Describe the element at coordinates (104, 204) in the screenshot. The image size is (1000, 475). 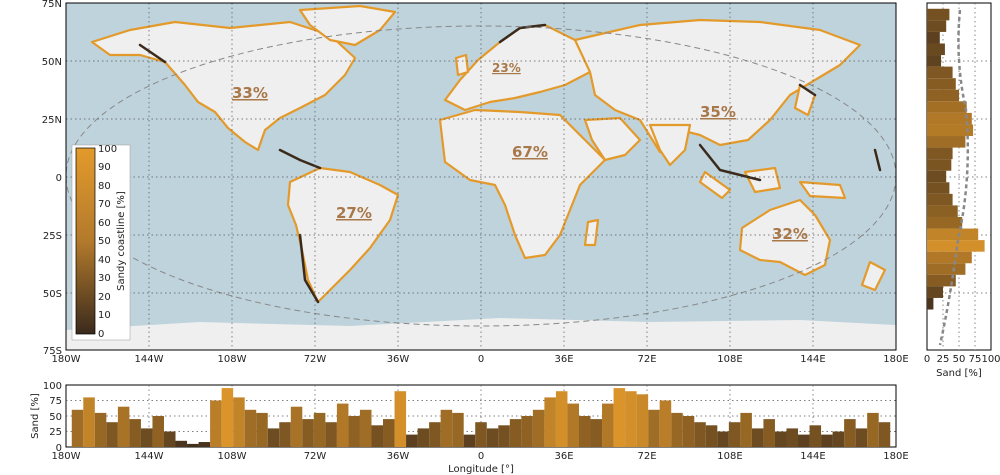
I see `colorbar-tick: 70` at that location.